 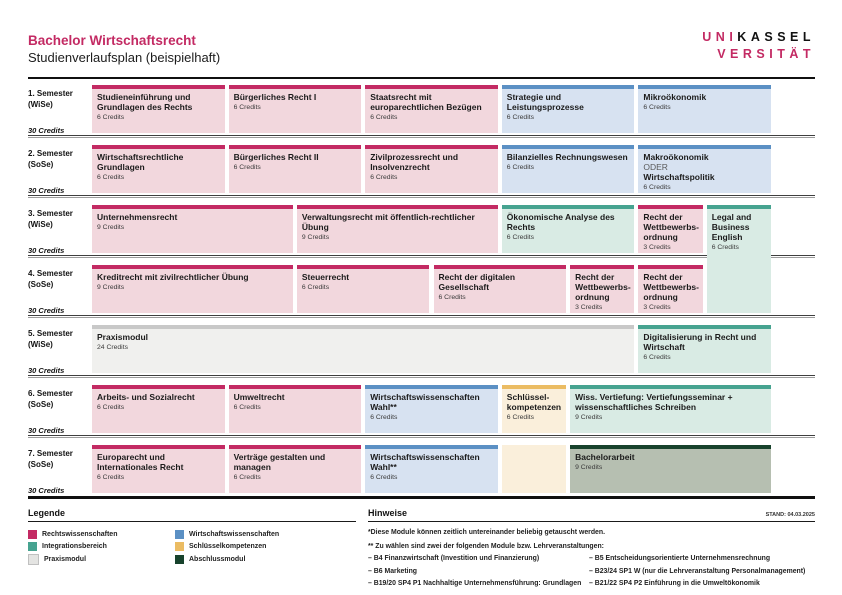 What do you see at coordinates (173, 277) in the screenshot?
I see `module-title: Kreditrecht mit zivilrechtlicher Übung` at bounding box center [173, 277].